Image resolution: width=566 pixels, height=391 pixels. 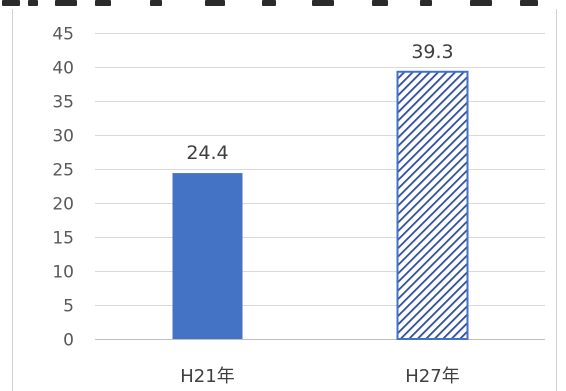 What do you see at coordinates (63, 239) in the screenshot?
I see `y-tick-label: 15` at bounding box center [63, 239].